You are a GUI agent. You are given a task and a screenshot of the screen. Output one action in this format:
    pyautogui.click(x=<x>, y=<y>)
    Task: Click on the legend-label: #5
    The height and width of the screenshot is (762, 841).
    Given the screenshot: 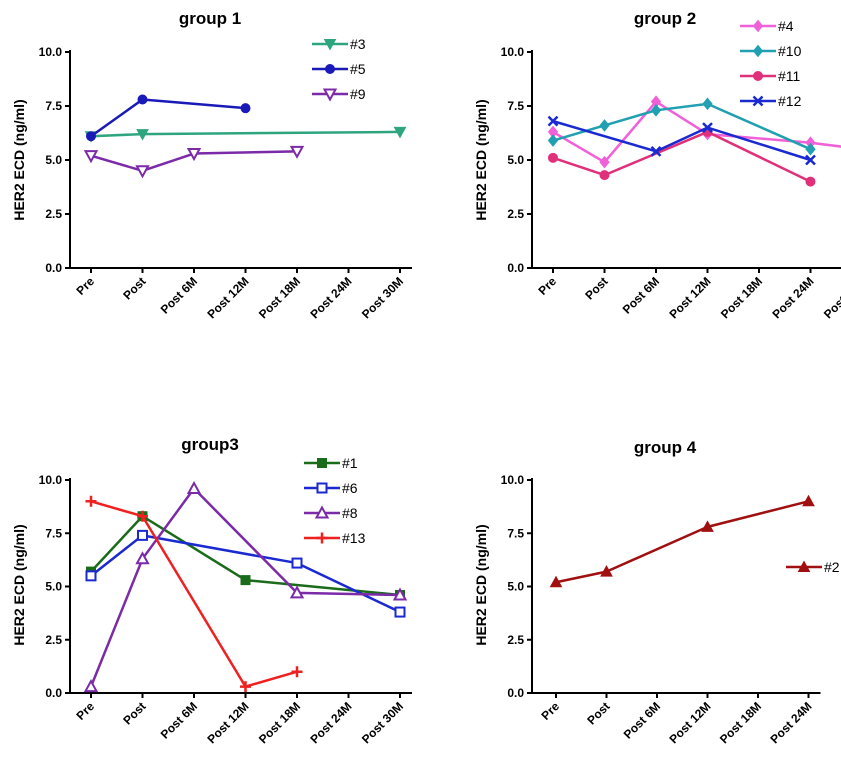 What is the action you would take?
    pyautogui.click(x=358, y=69)
    